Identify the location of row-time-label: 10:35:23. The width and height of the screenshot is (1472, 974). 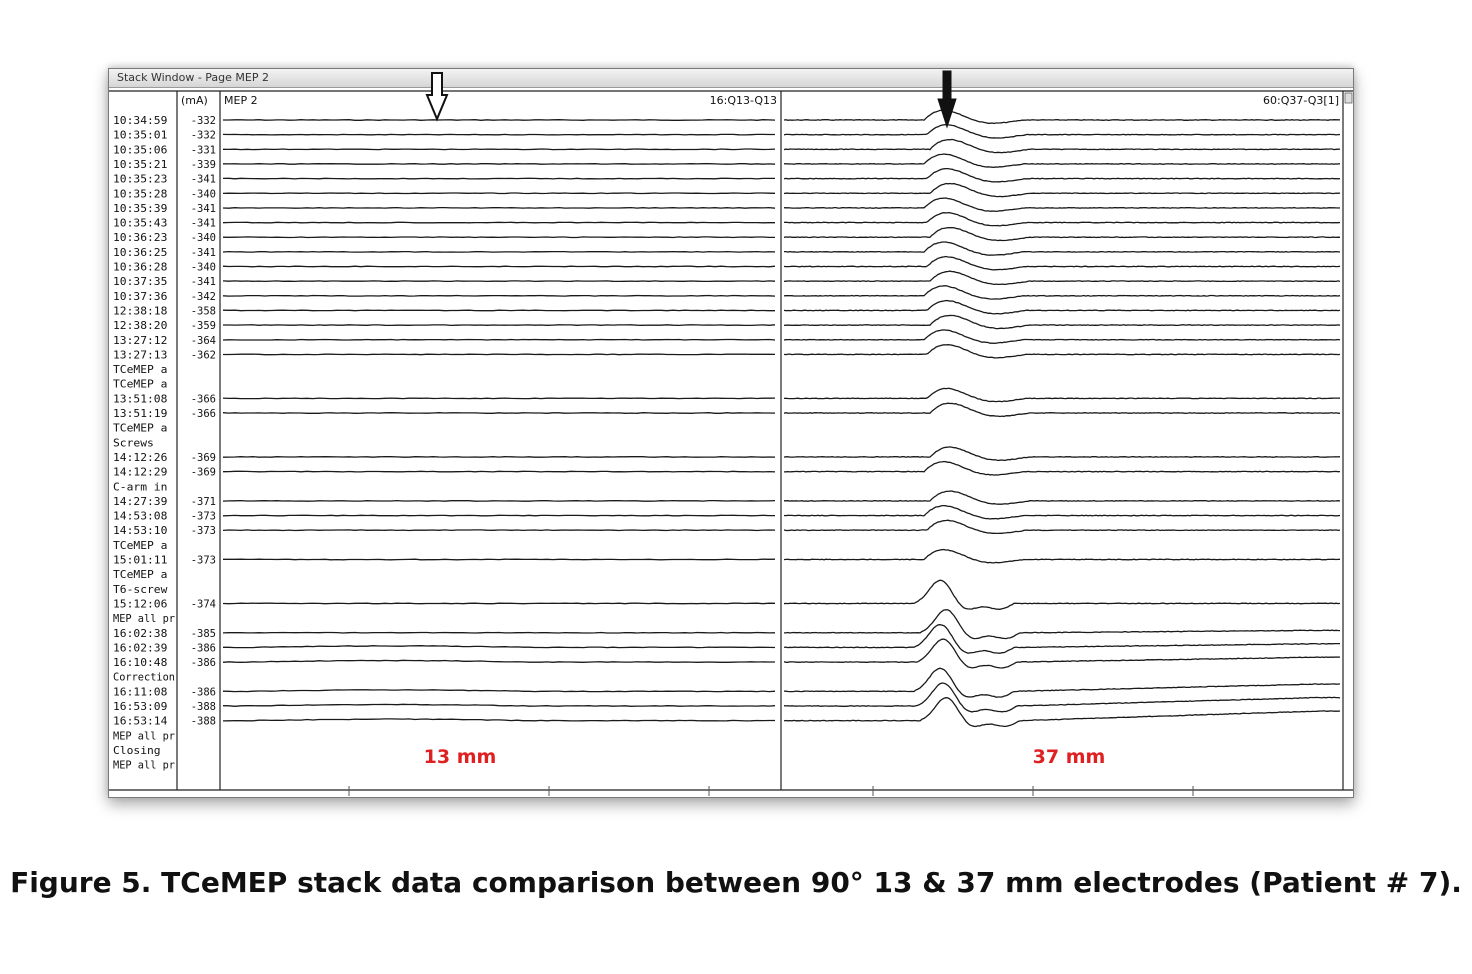
(140, 180).